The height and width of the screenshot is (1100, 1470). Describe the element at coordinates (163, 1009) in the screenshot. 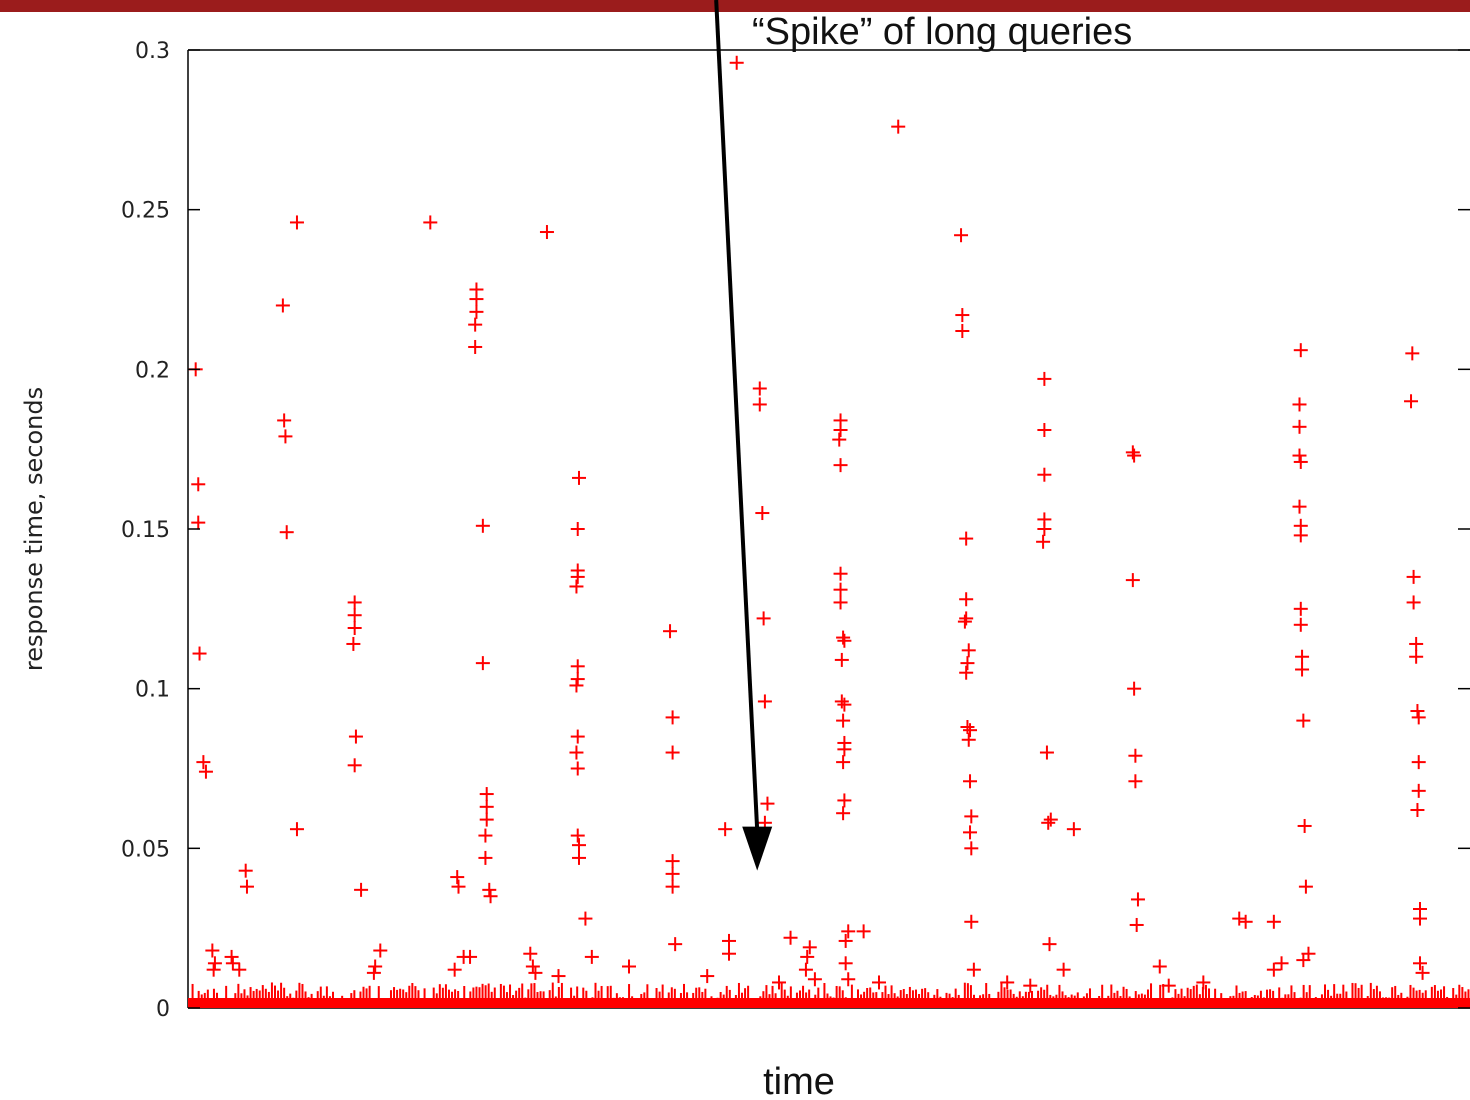

I see `y-tick-label: 0` at that location.